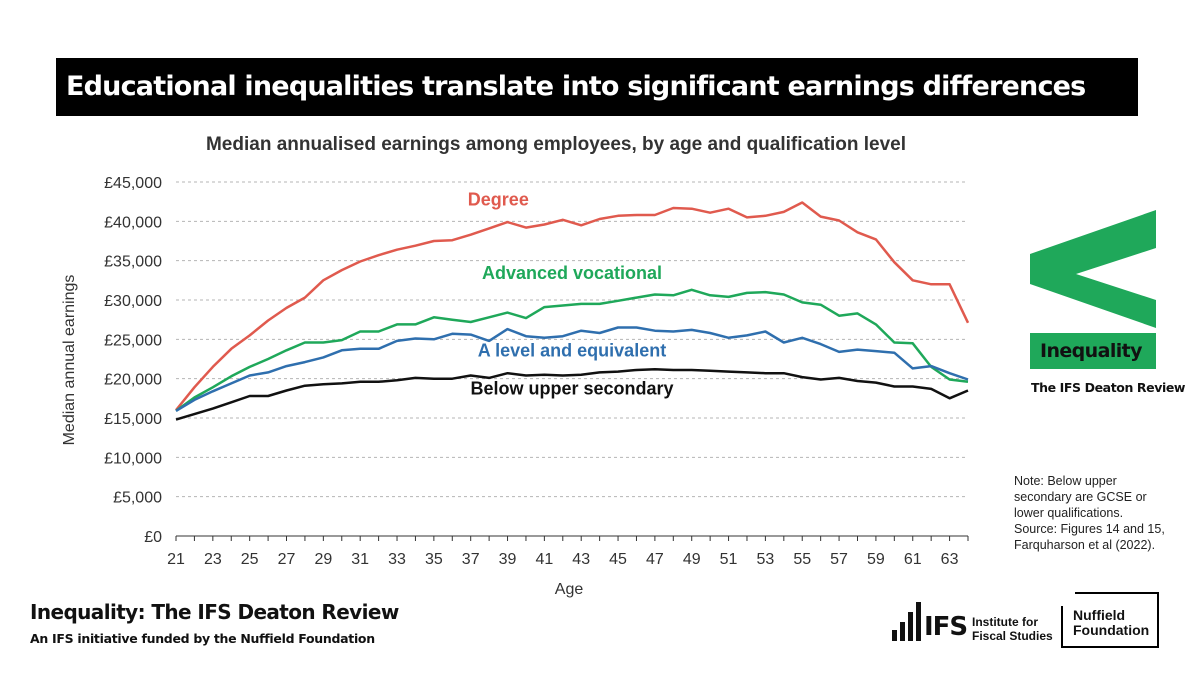 The height and width of the screenshot is (675, 1200). Describe the element at coordinates (571, 388) in the screenshot. I see `series-label: Below upper secondary` at that location.